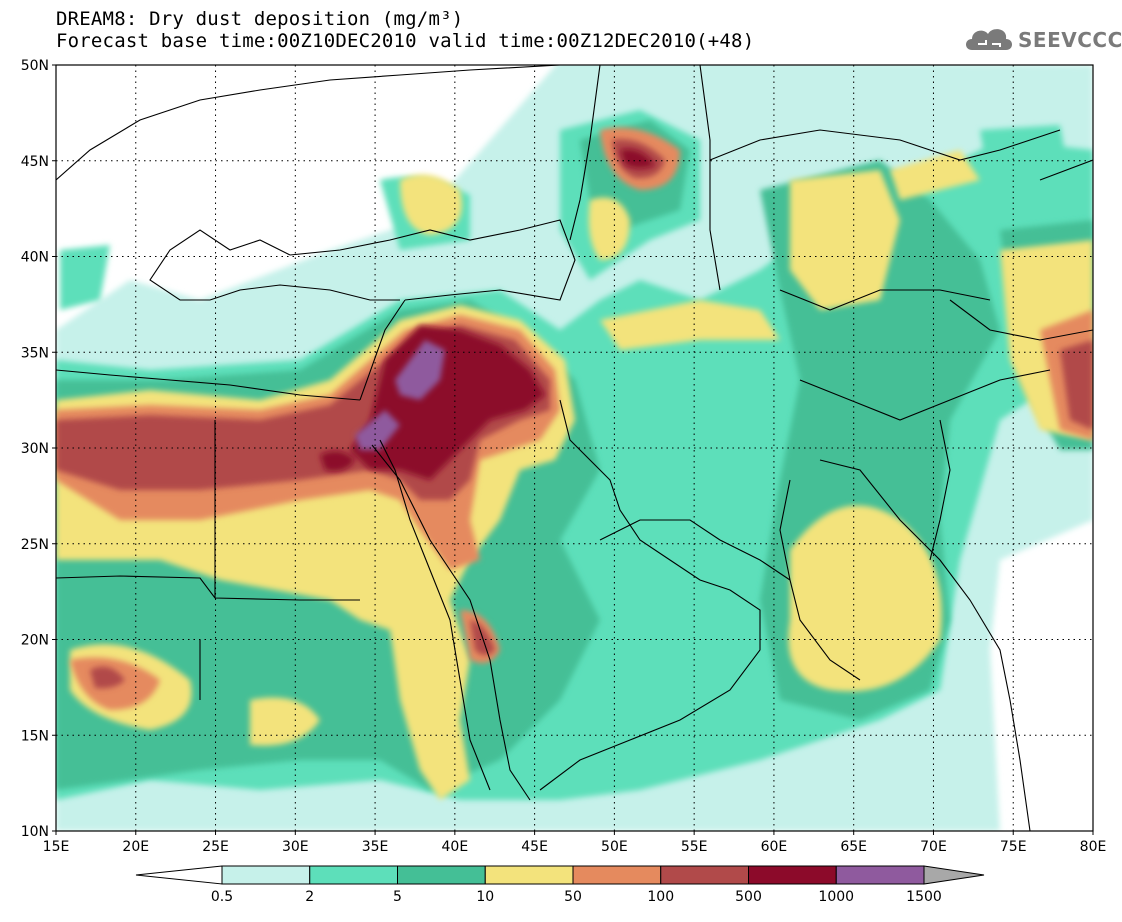  Describe the element at coordinates (260, 19) in the screenshot. I see `map-title: DREAM8: Dry dust deposition (mg/m³)` at that location.